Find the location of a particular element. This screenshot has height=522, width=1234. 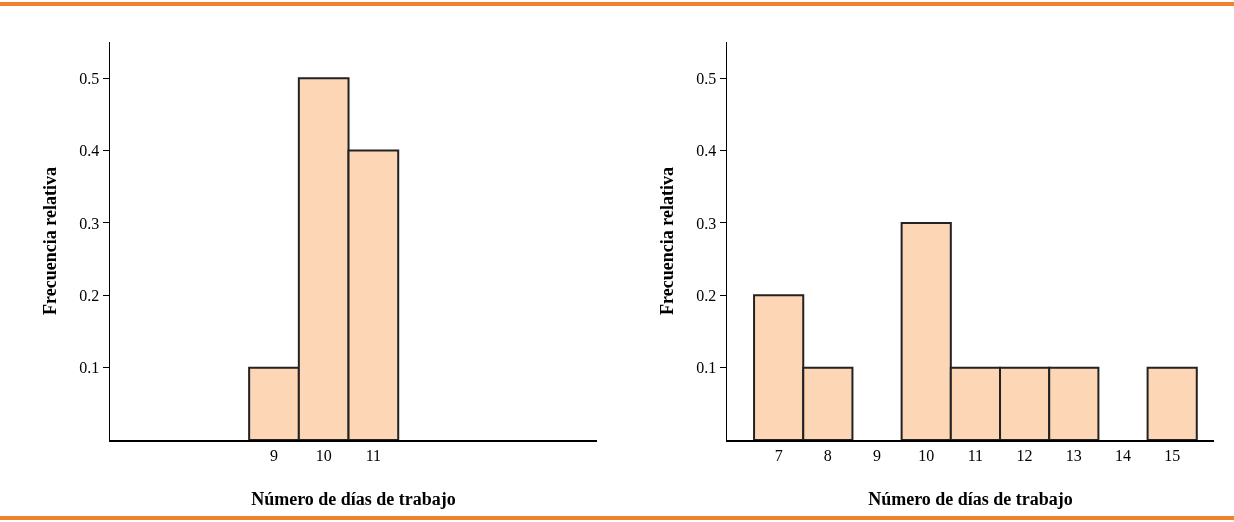

x-tick-label: 8 is located at coordinates (827, 455).